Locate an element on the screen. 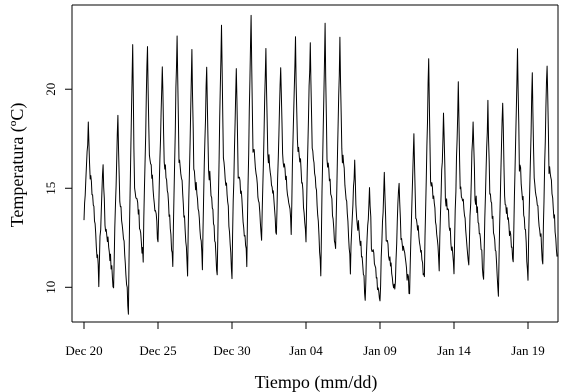 The height and width of the screenshot is (392, 566). x-tick-label: Jan 19 is located at coordinates (528, 350).